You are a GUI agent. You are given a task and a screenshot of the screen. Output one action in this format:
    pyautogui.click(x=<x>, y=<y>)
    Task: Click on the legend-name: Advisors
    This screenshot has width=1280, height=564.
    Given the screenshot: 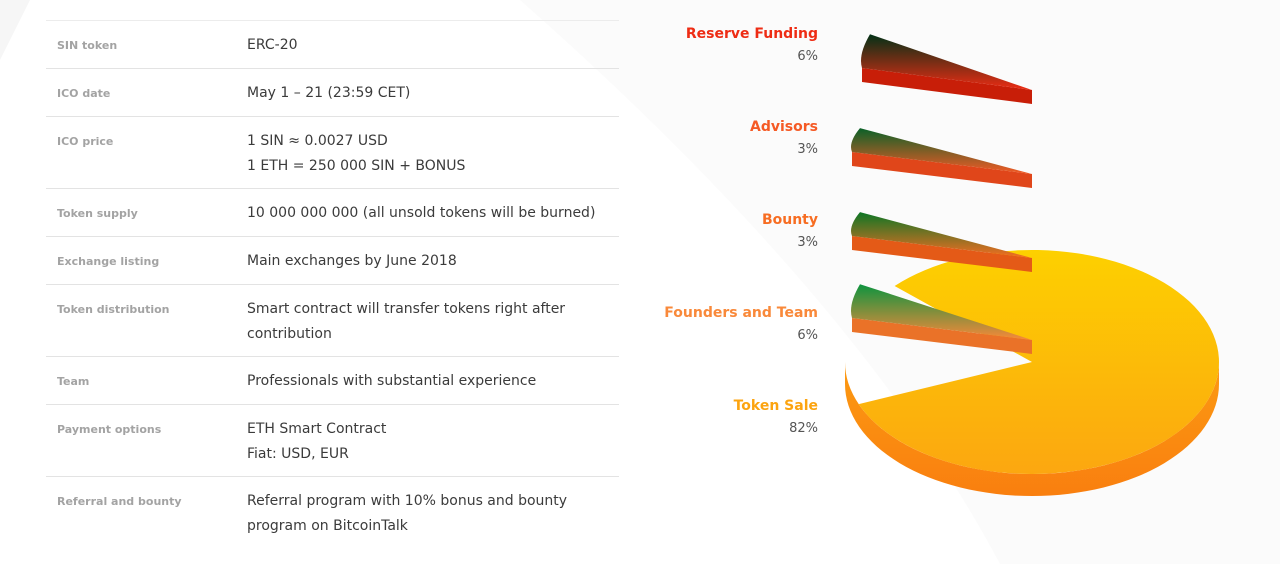 What is the action you would take?
    pyautogui.click(x=784, y=127)
    